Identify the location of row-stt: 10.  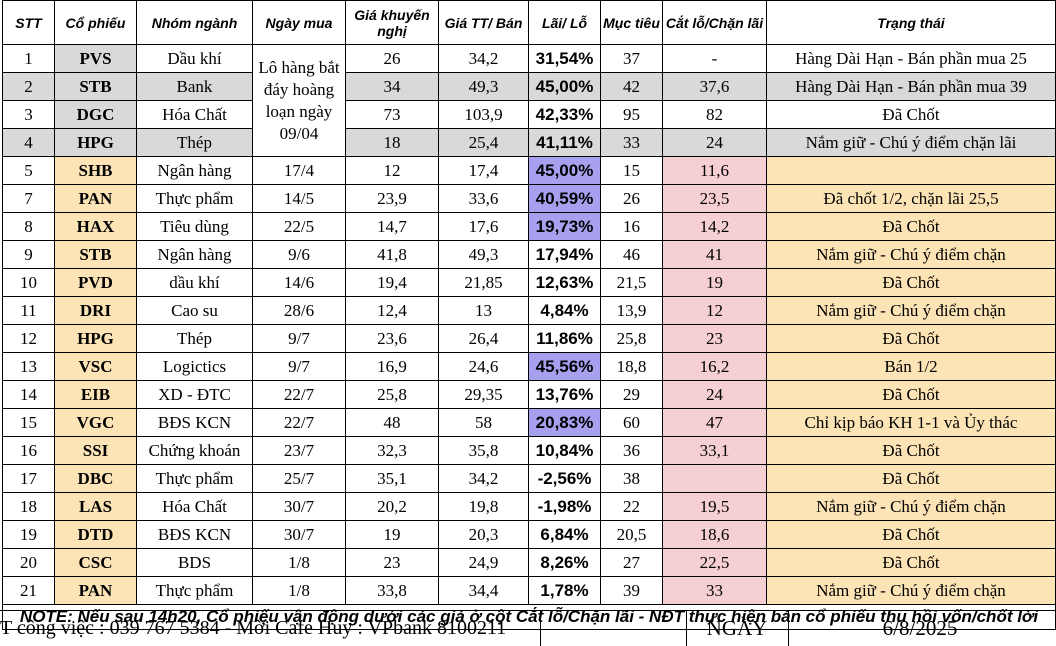
(28, 282).